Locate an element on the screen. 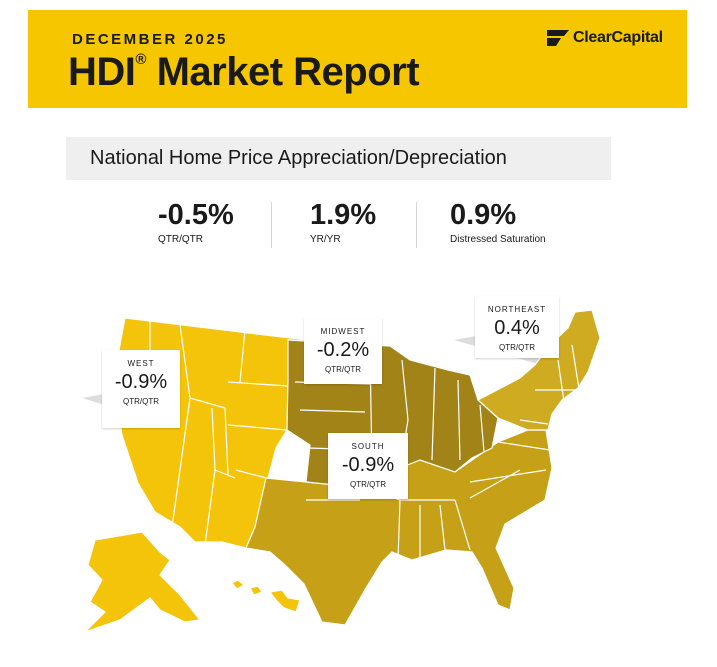 The height and width of the screenshot is (667, 717). callout-south: SOUTH -0.9% QTR/QTR is located at coordinates (368, 466).